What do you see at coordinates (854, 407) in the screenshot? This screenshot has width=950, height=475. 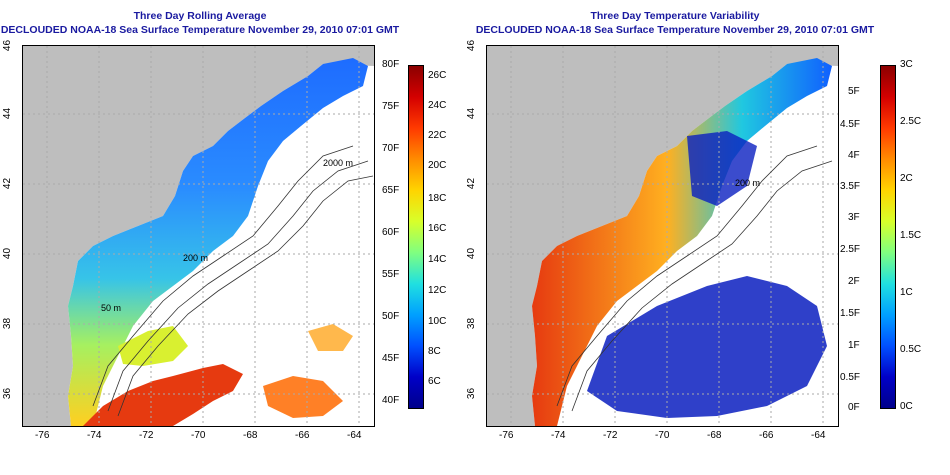 I see `right-cb-f: 0F` at bounding box center [854, 407].